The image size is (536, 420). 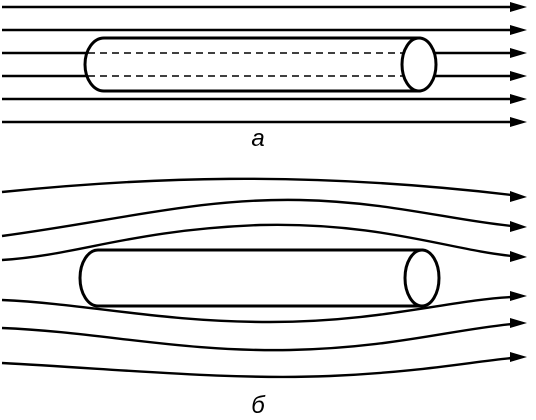 I want to click on panel-b-cylinder, so click(x=259, y=278).